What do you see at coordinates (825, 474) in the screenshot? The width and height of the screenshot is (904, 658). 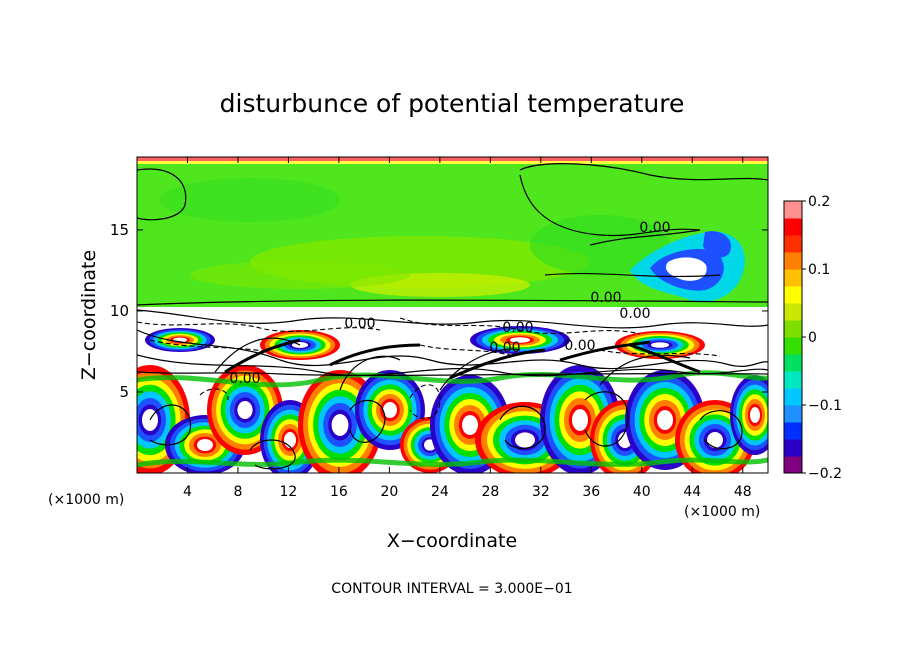 I see `colorbar-tick-label: −0.2` at bounding box center [825, 474].